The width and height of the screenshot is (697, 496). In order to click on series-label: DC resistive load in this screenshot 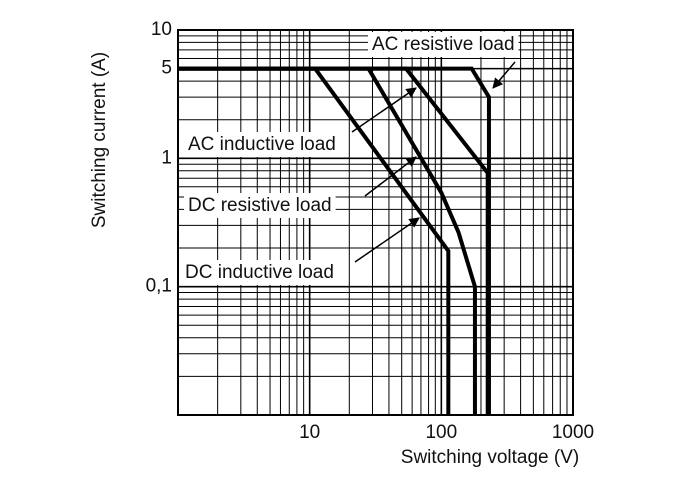, I will do `click(260, 205)`.